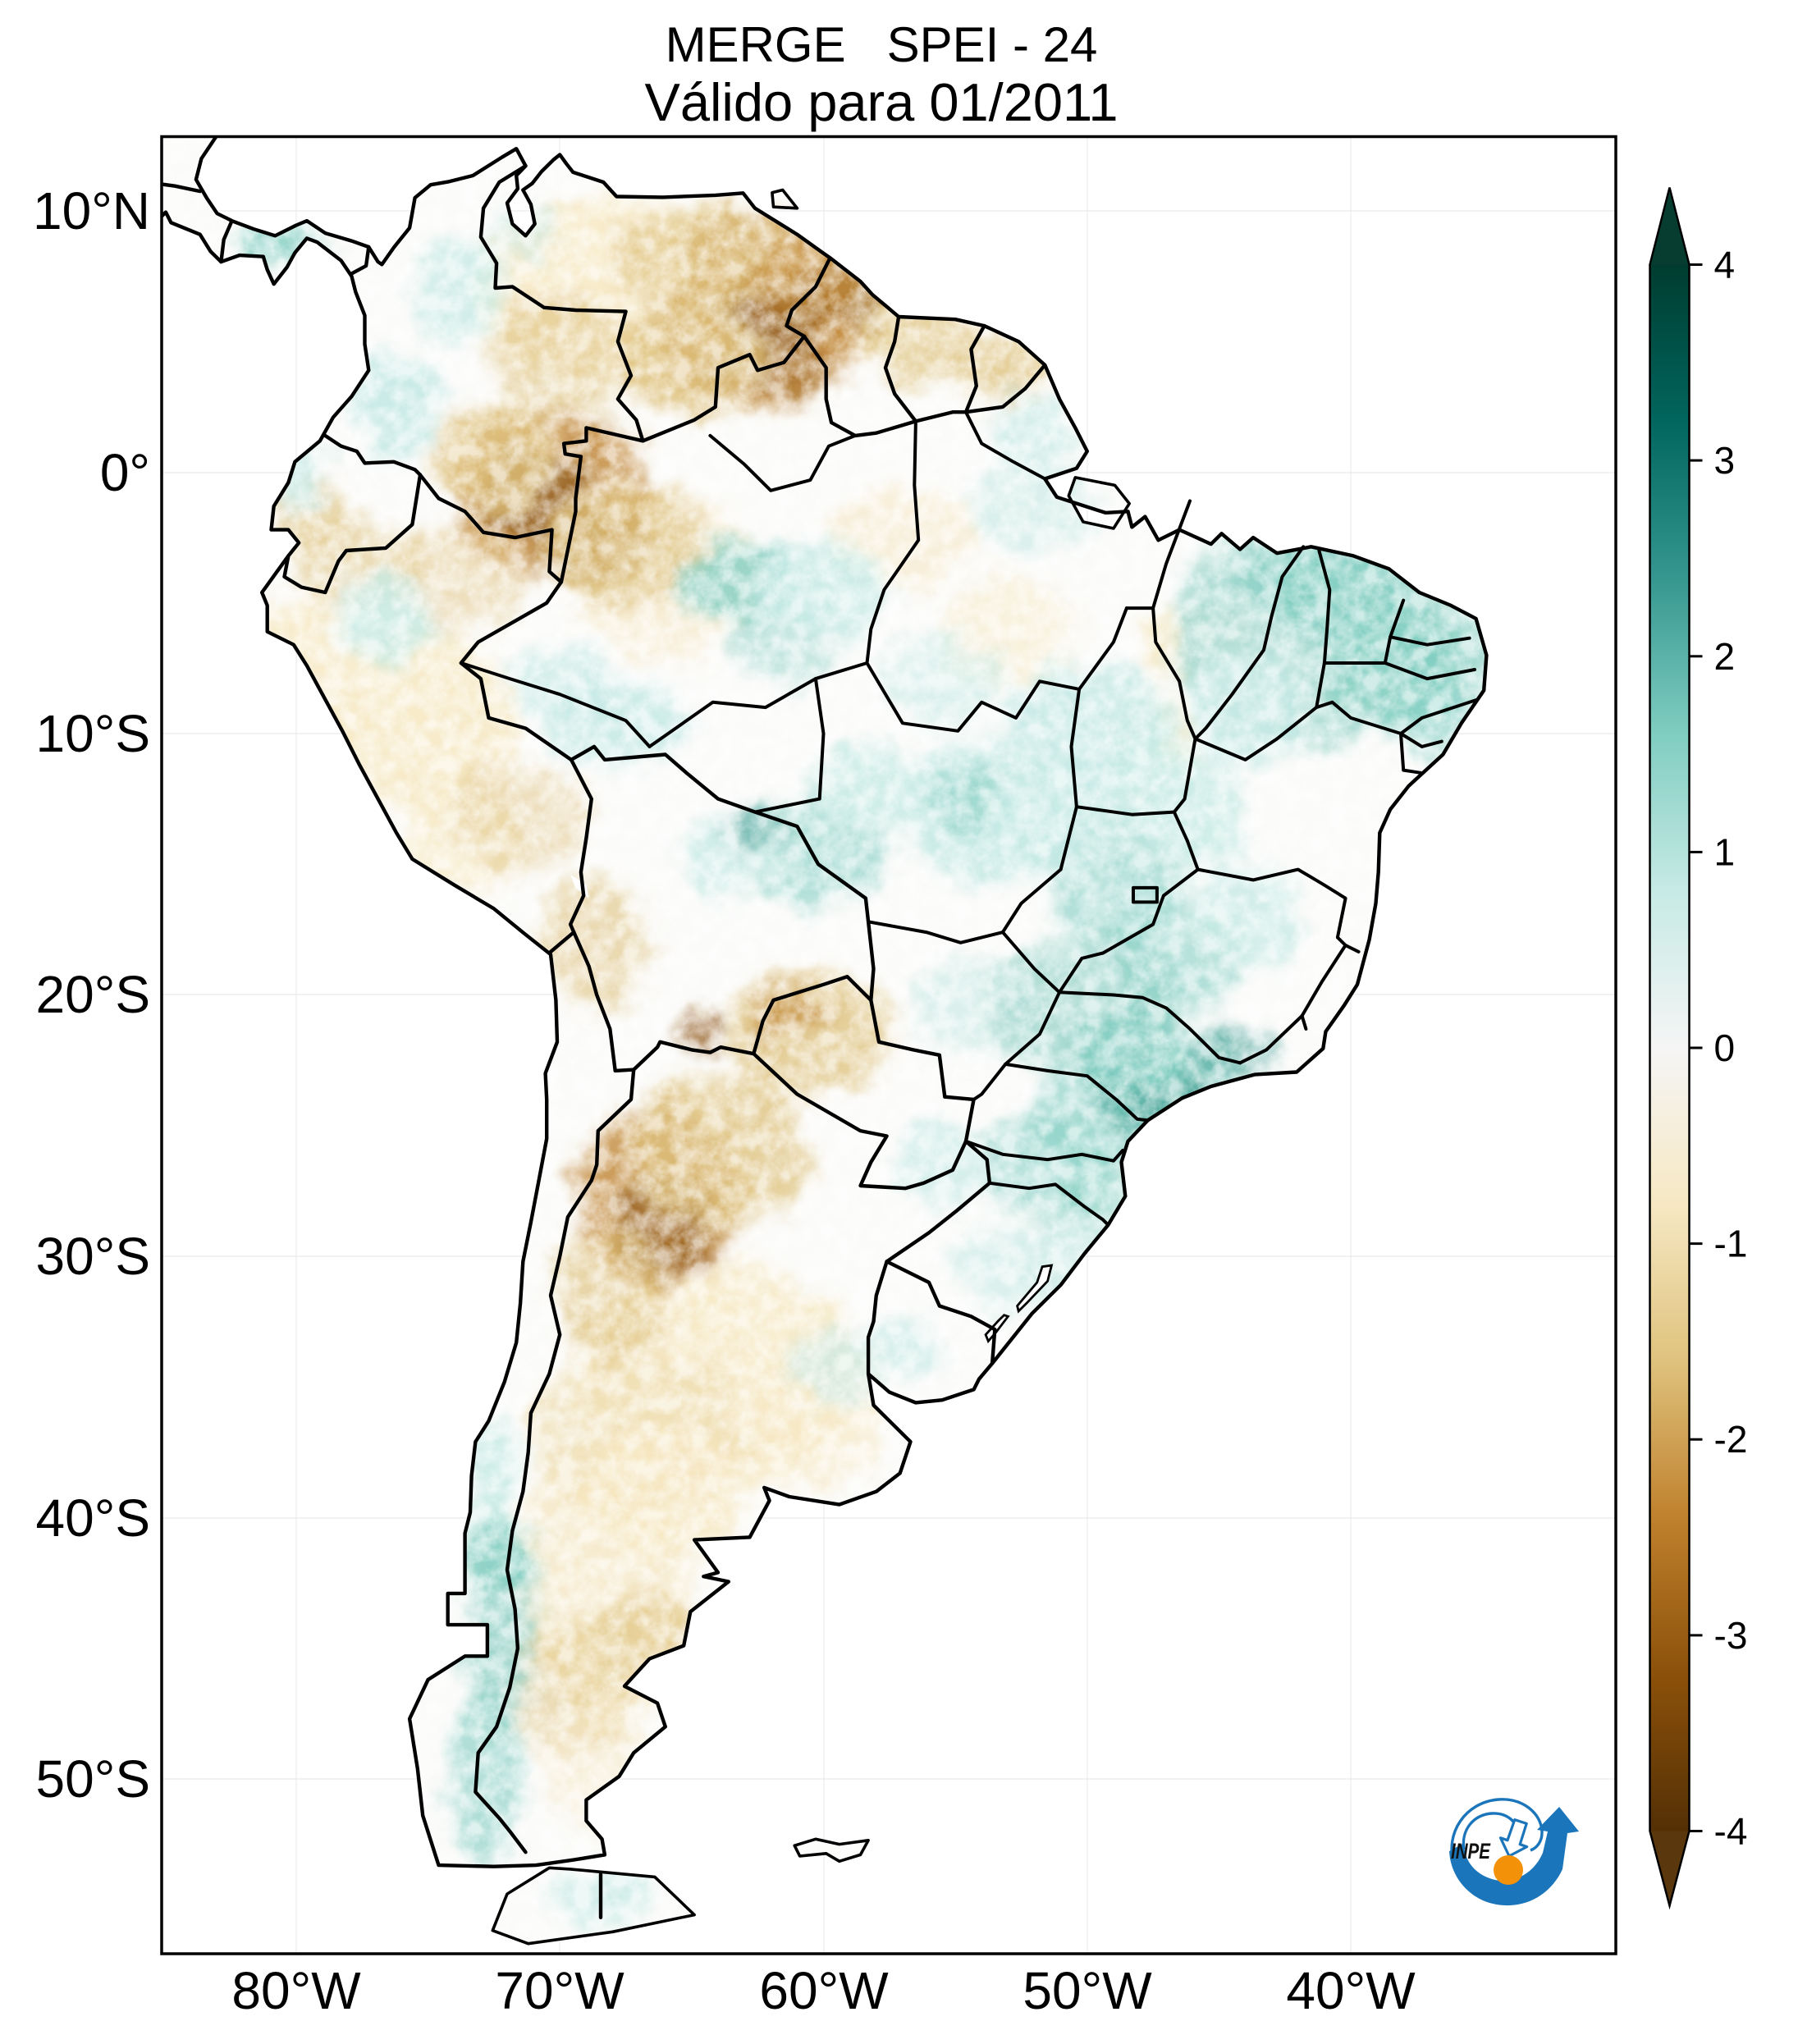  I want to click on svg-text: 0, so click(1725, 1048).